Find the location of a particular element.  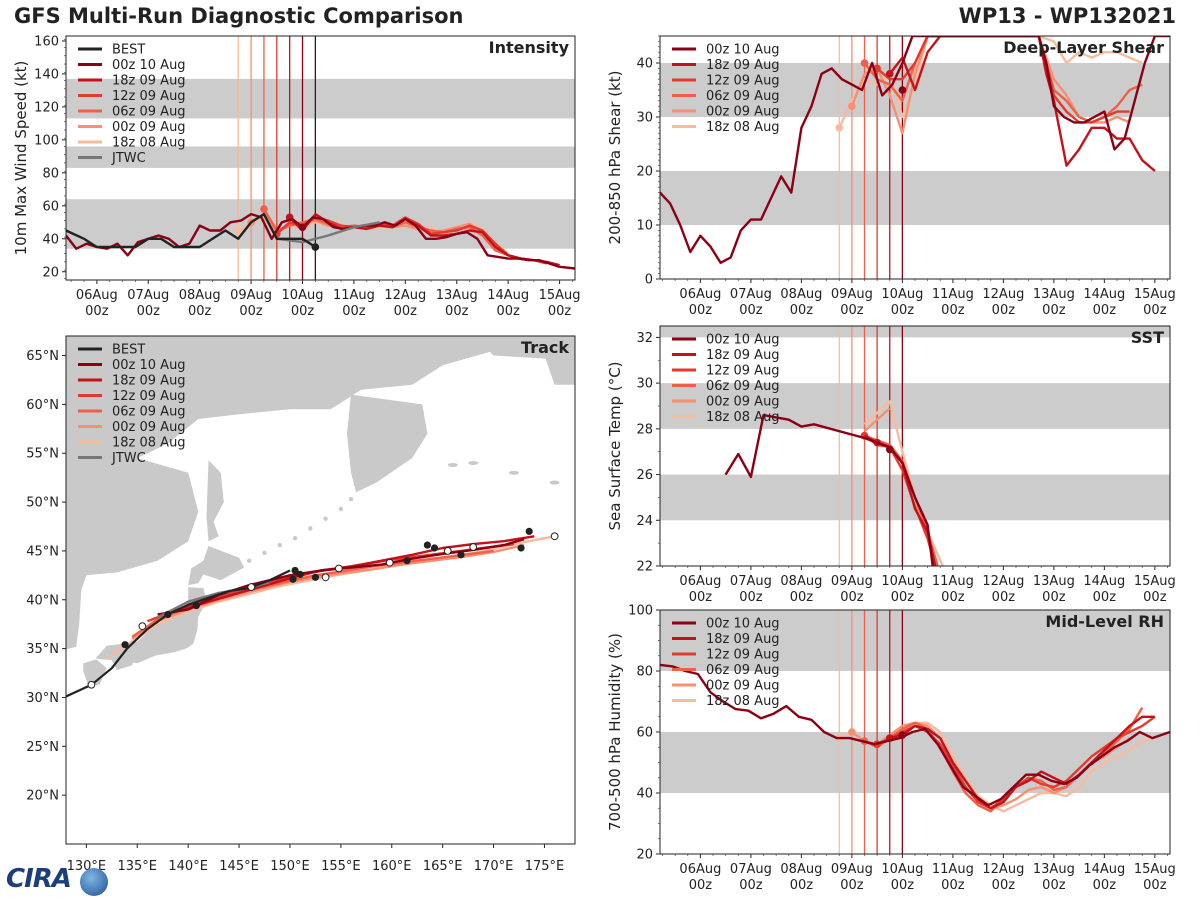

series-00z-09-aug is located at coordinates (877, 419).